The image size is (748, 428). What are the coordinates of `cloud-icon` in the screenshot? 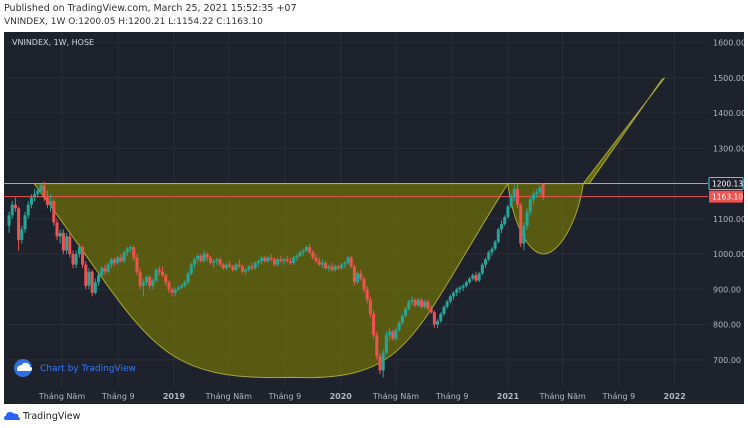 It's located at (24, 366).